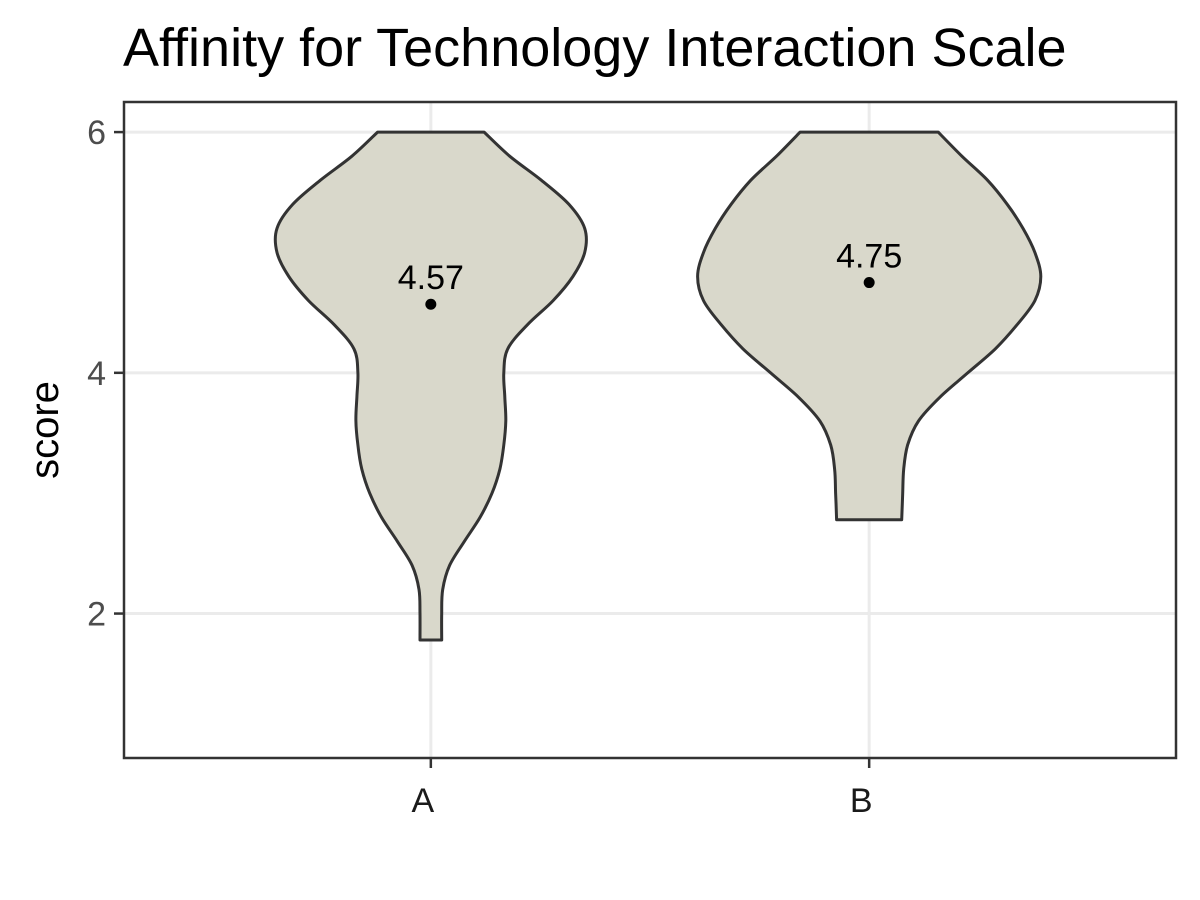 This screenshot has width=1200, height=900. I want to click on y-tick-label: 6, so click(96, 133).